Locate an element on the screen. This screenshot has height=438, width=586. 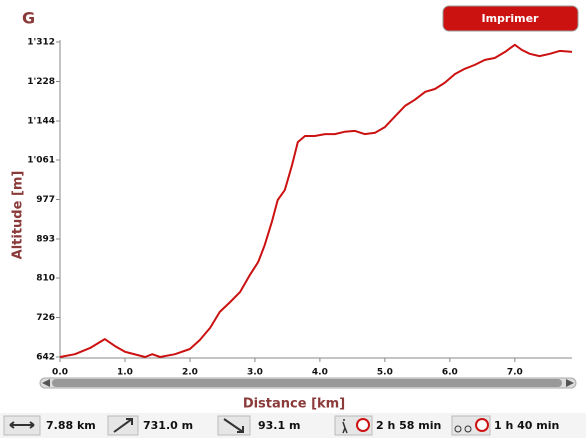
y-tick-label: 642 is located at coordinates (45, 358).